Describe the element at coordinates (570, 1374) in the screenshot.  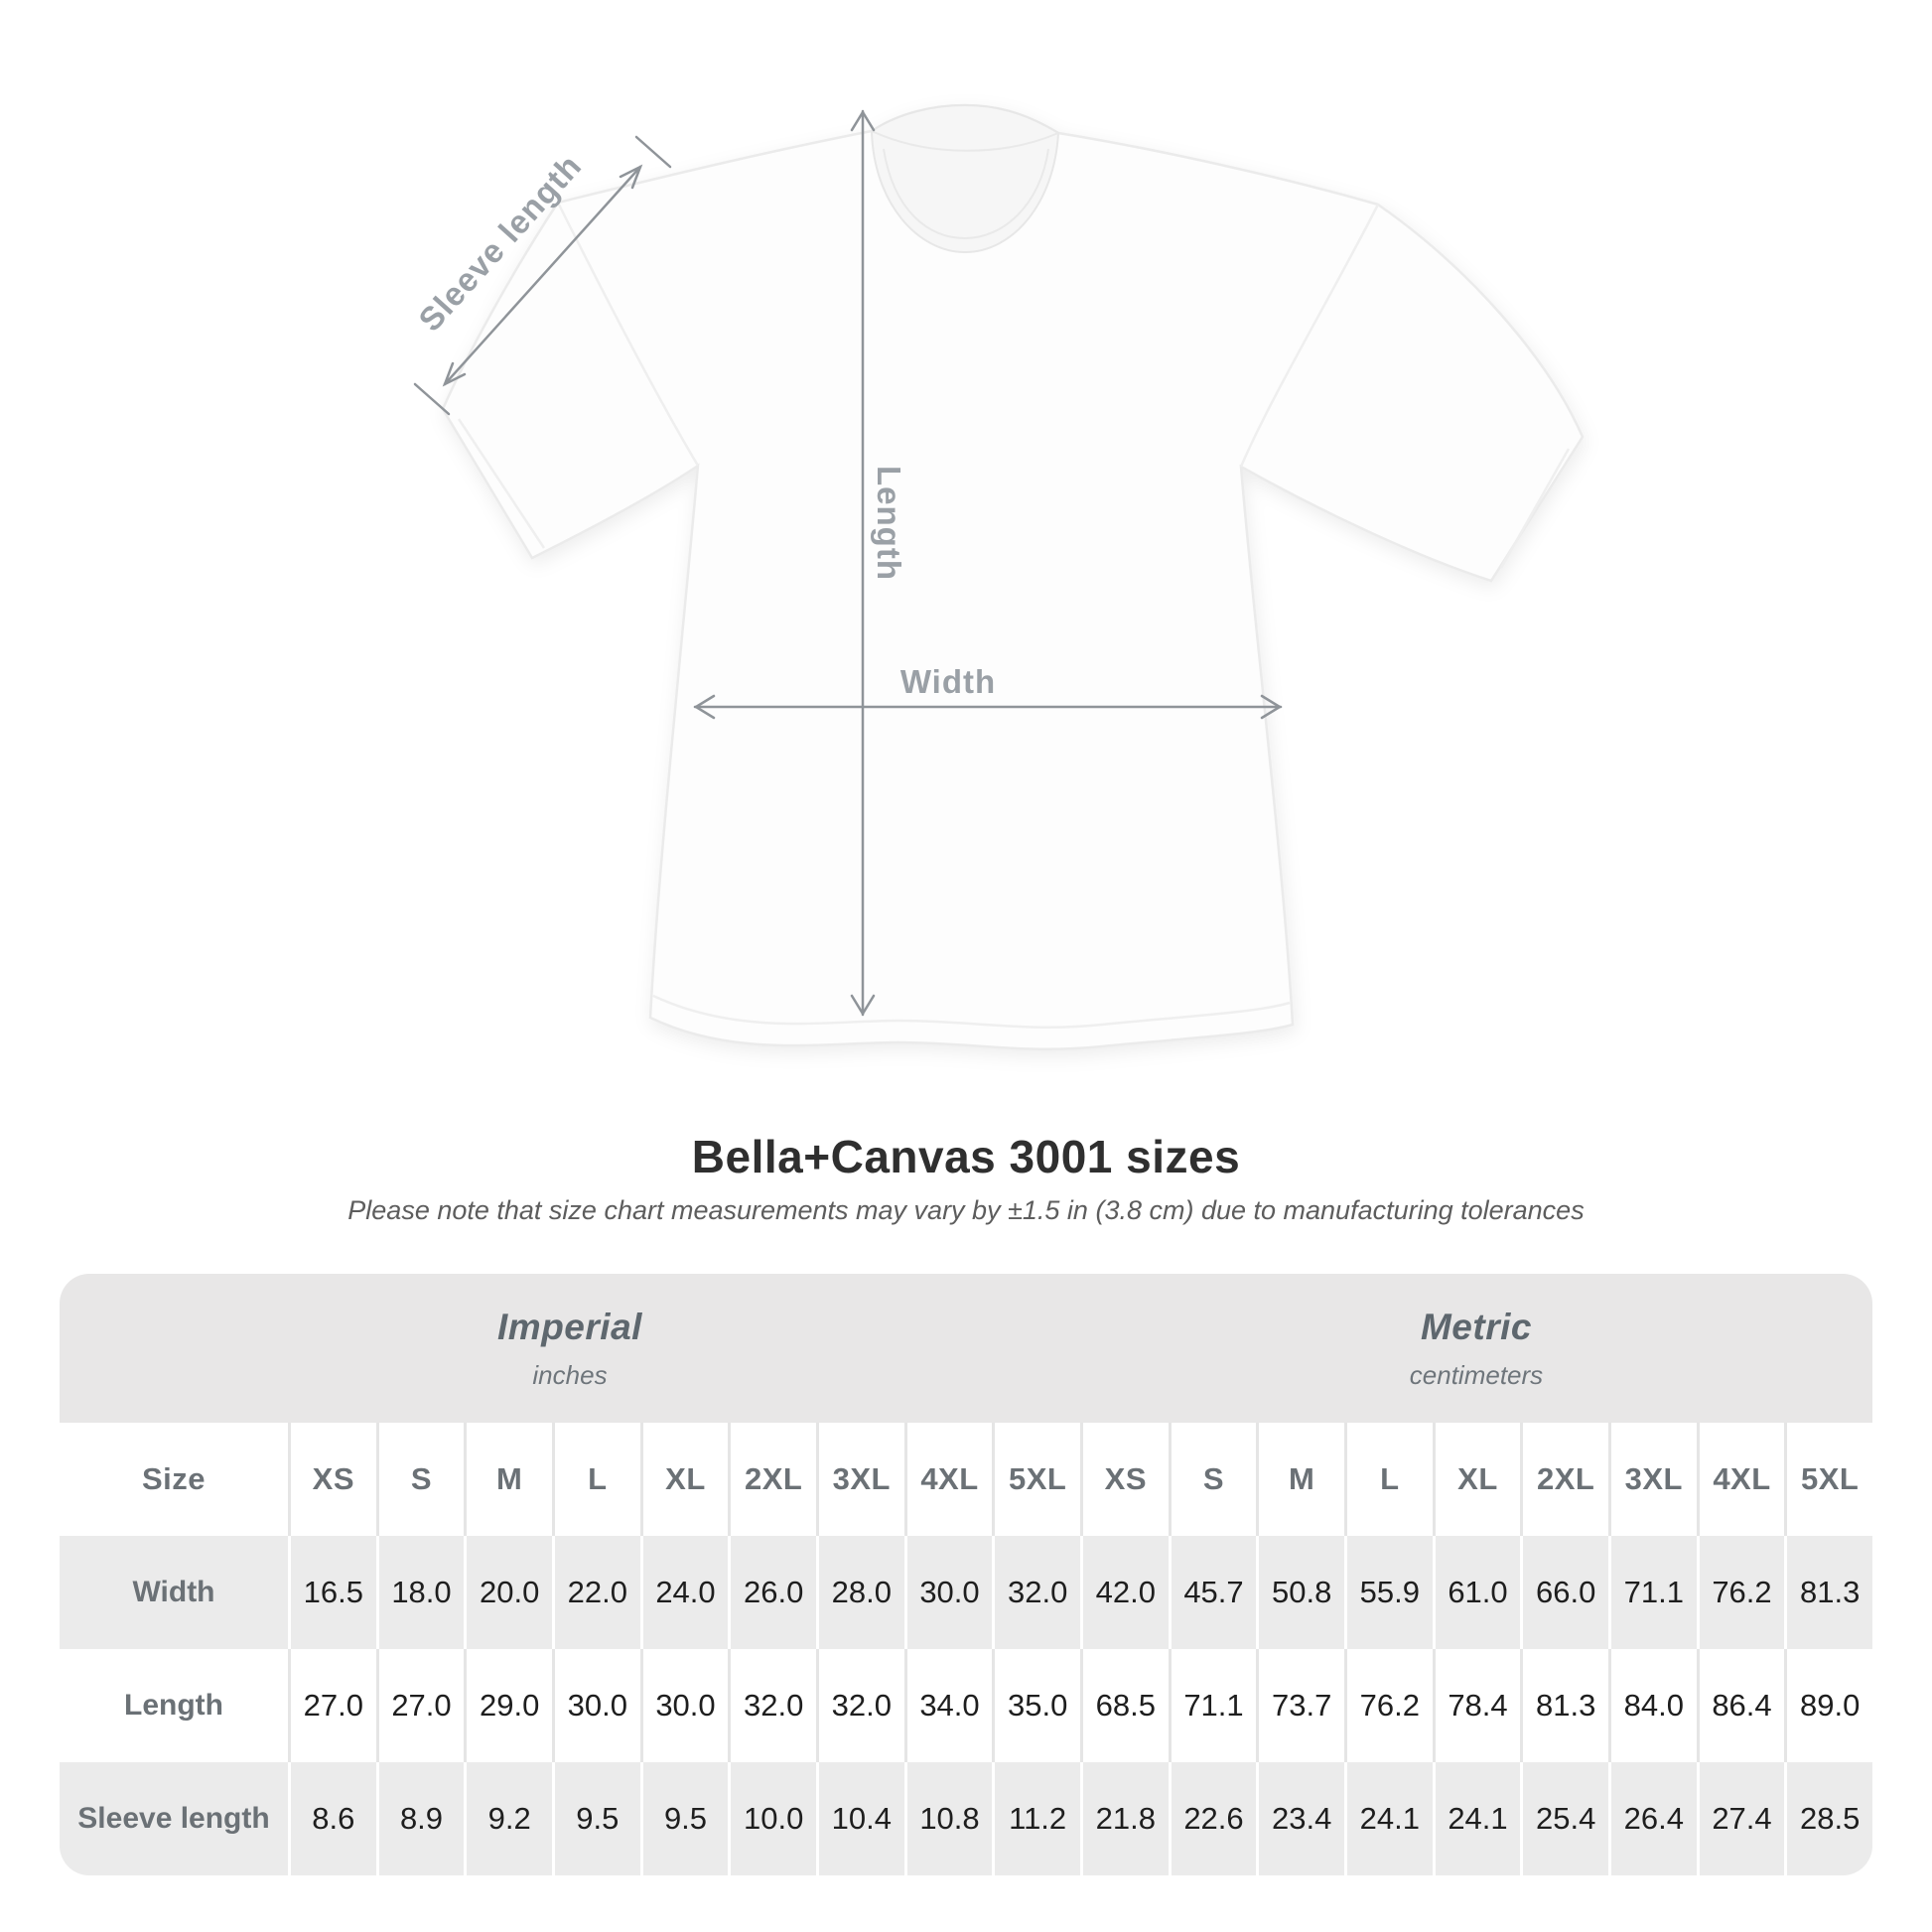
I see `unit-sub: inches` at that location.